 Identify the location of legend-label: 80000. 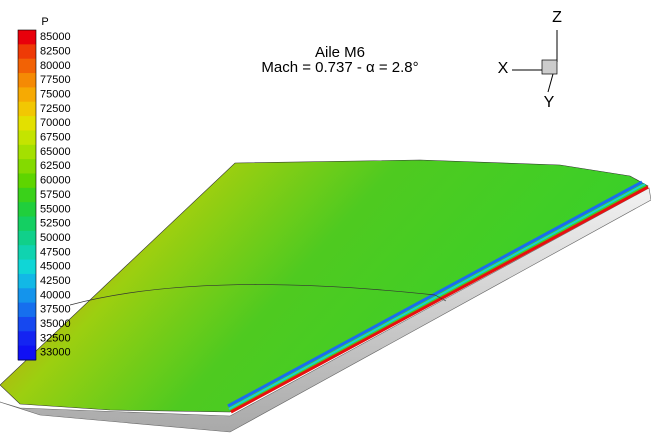
(55, 66).